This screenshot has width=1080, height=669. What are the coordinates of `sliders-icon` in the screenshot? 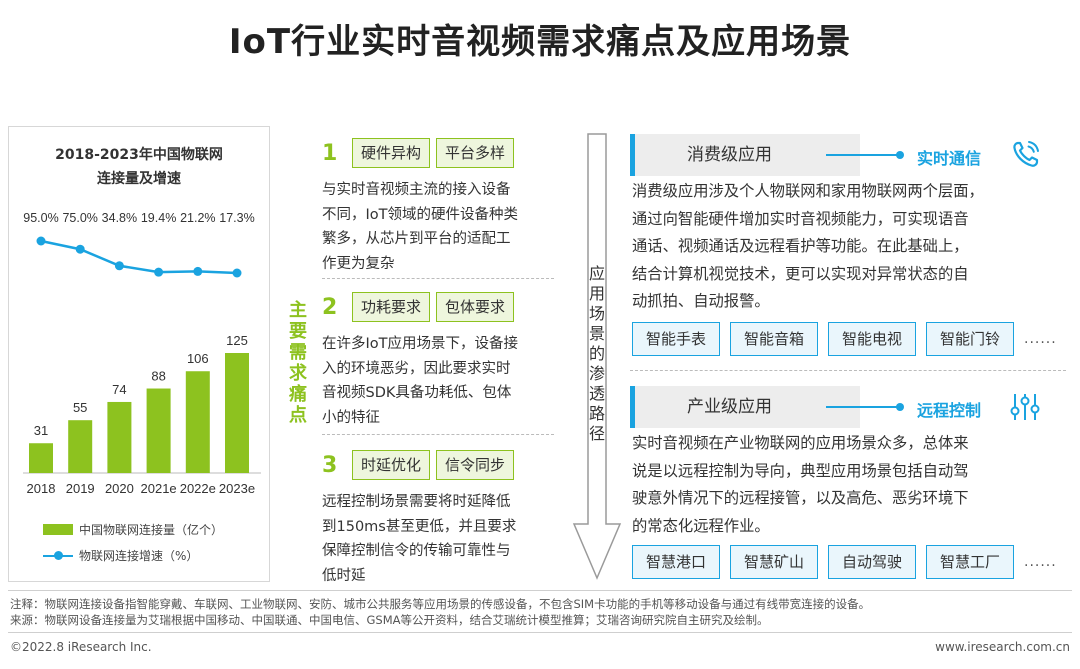 It's located at (1025, 409).